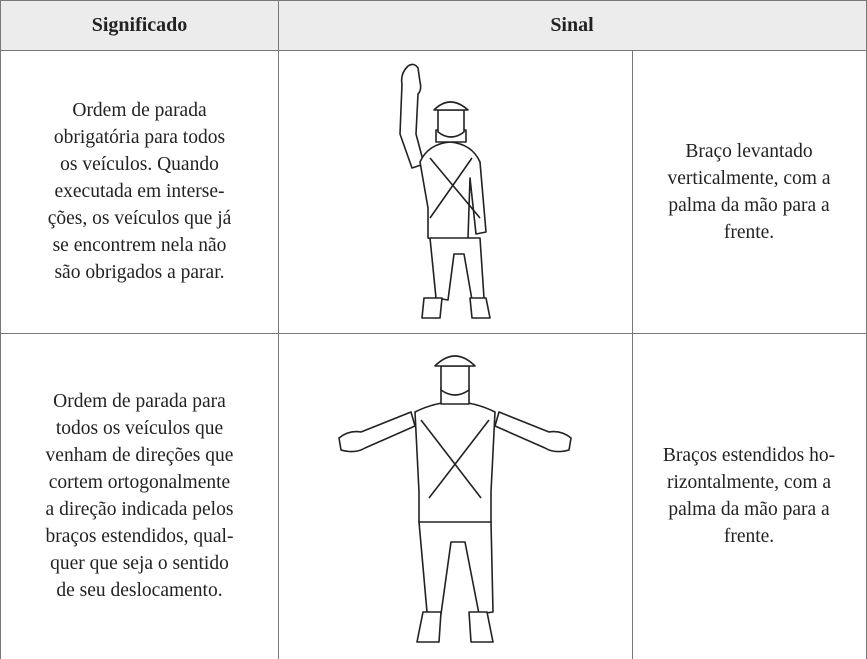  Describe the element at coordinates (455, 499) in the screenshot. I see `signal-figure-extended-arms` at that location.